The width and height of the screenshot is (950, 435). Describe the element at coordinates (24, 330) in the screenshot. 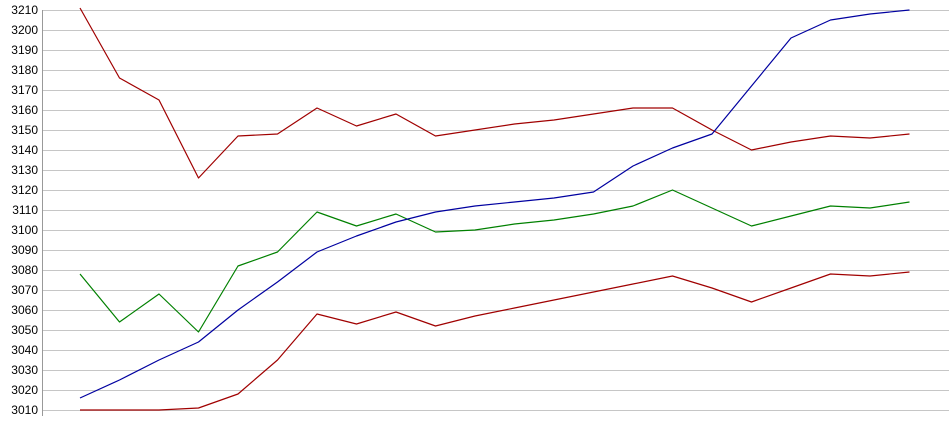

I see `y-axis-tick-label: 3050` at that location.